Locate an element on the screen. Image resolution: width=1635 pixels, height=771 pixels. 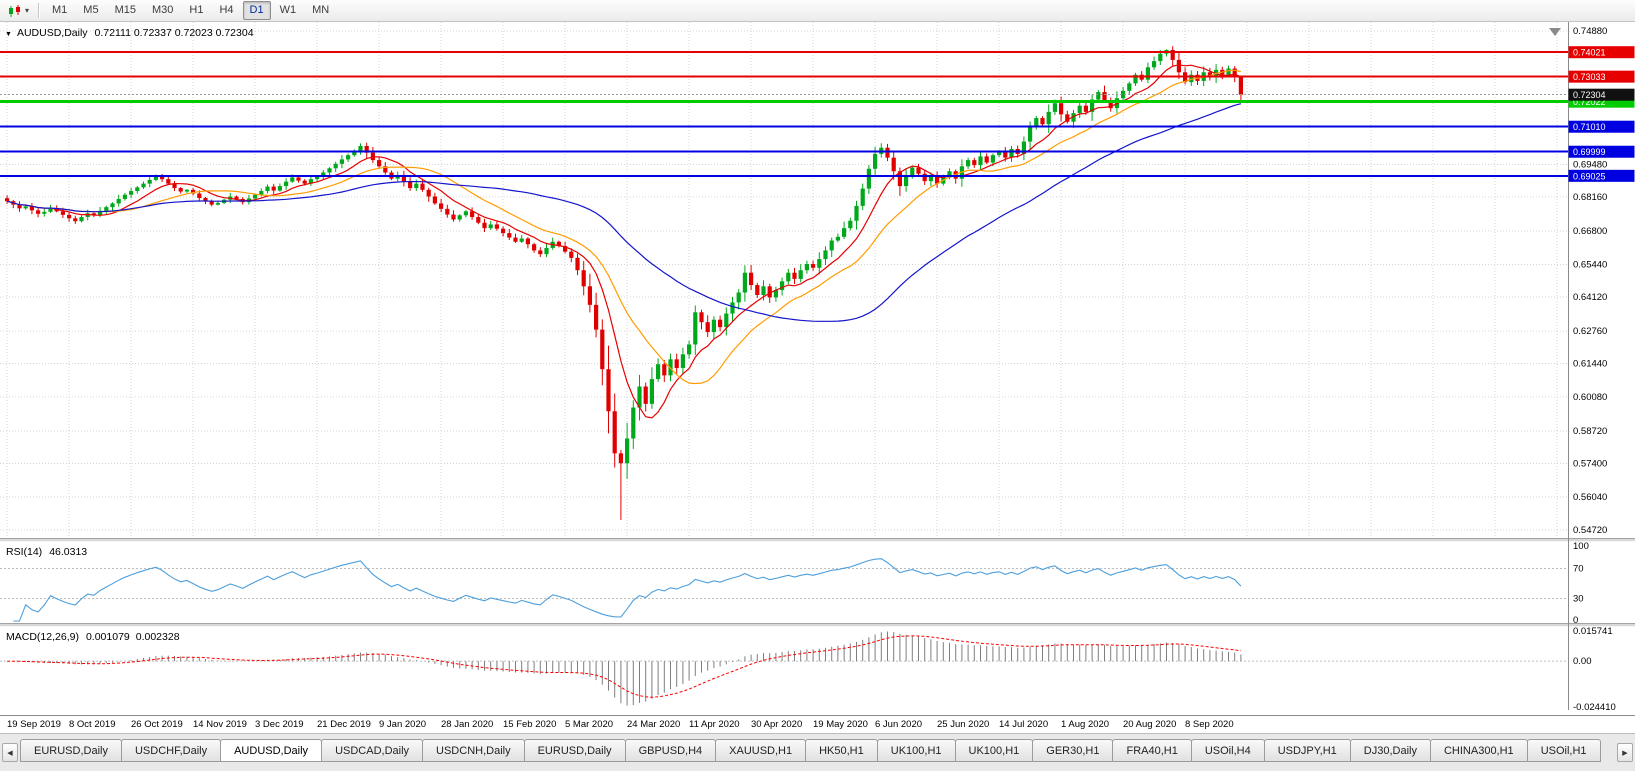
rsi-line is located at coordinates (627, 590).